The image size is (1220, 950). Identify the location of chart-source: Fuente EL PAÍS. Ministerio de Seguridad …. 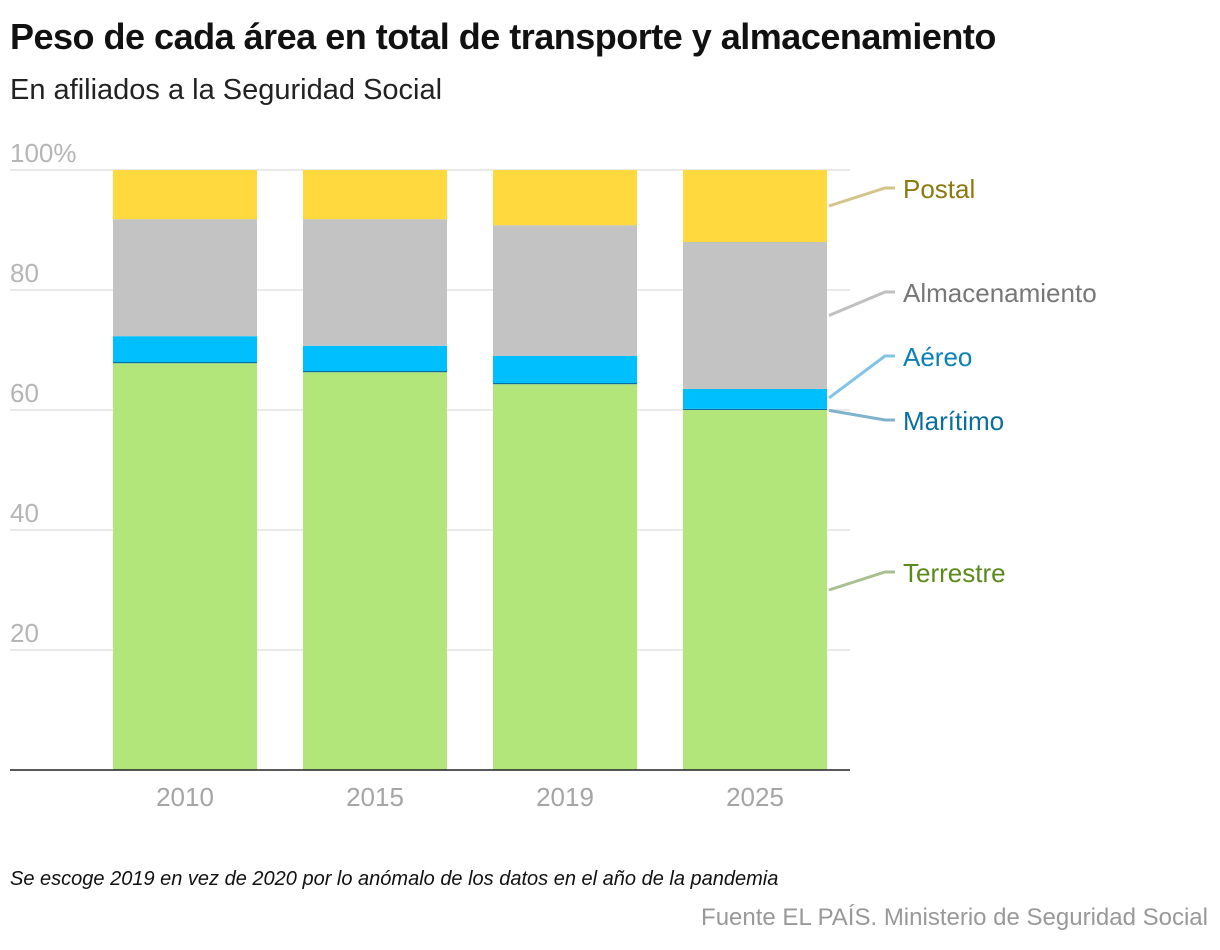
(954, 917).